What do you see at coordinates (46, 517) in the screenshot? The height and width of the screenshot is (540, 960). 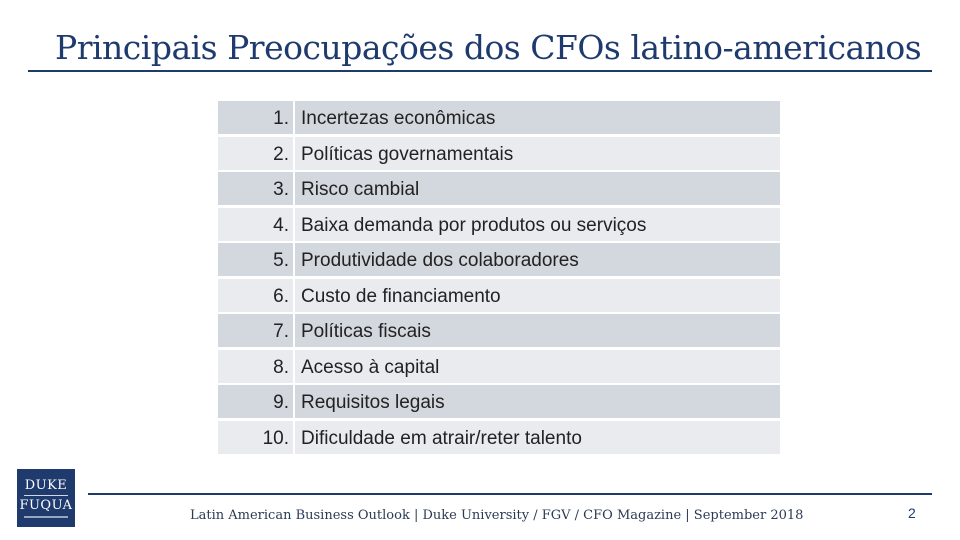 I see `logo-tagline-mark` at bounding box center [46, 517].